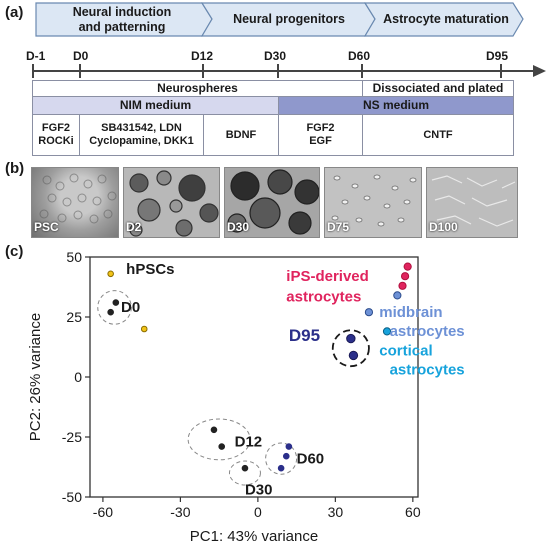  Describe the element at coordinates (72, 497) in the screenshot. I see `y-tick-label: -50` at that location.